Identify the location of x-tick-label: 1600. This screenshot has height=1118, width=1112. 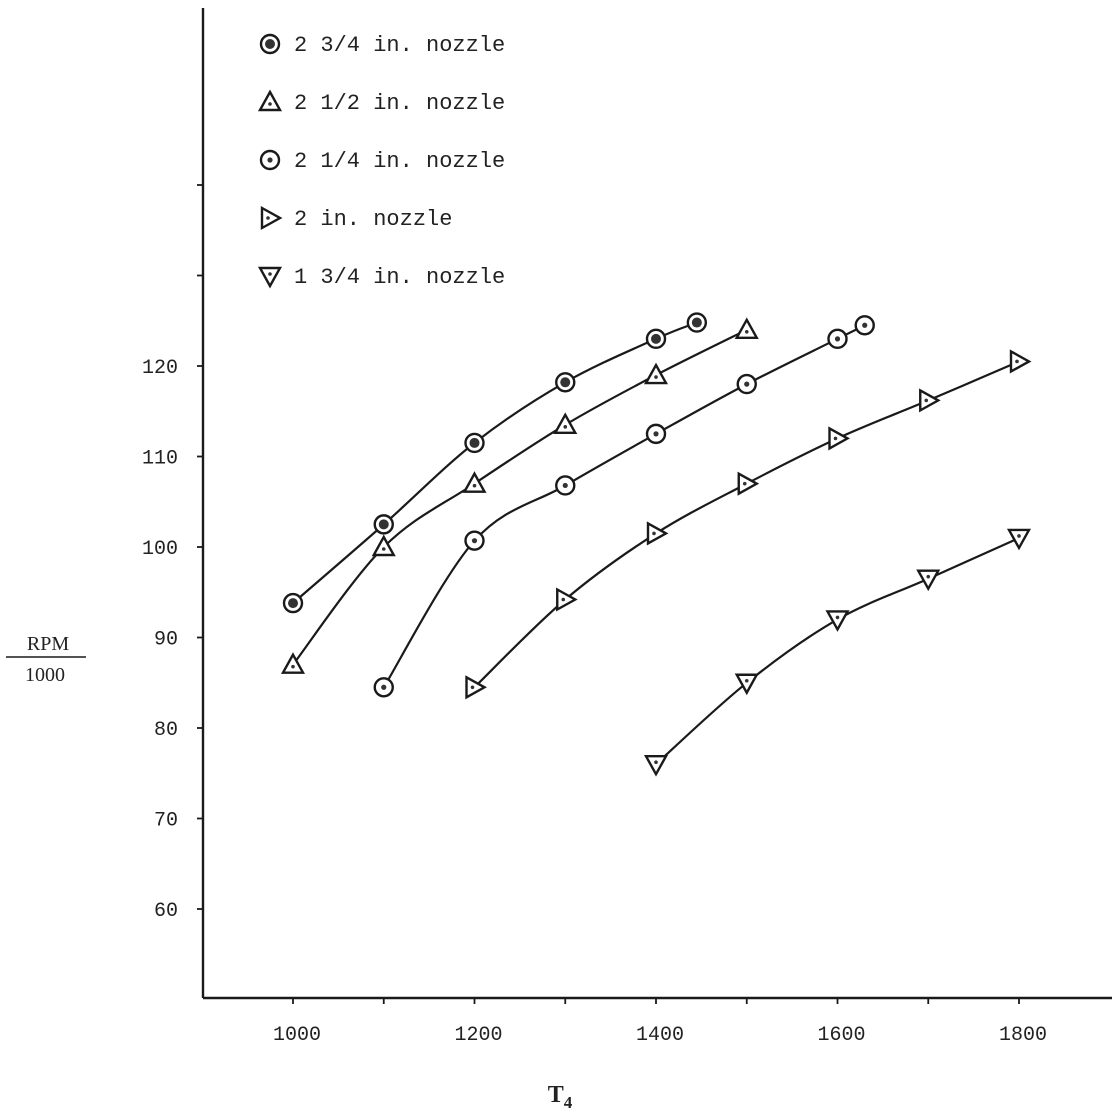
(841, 1035).